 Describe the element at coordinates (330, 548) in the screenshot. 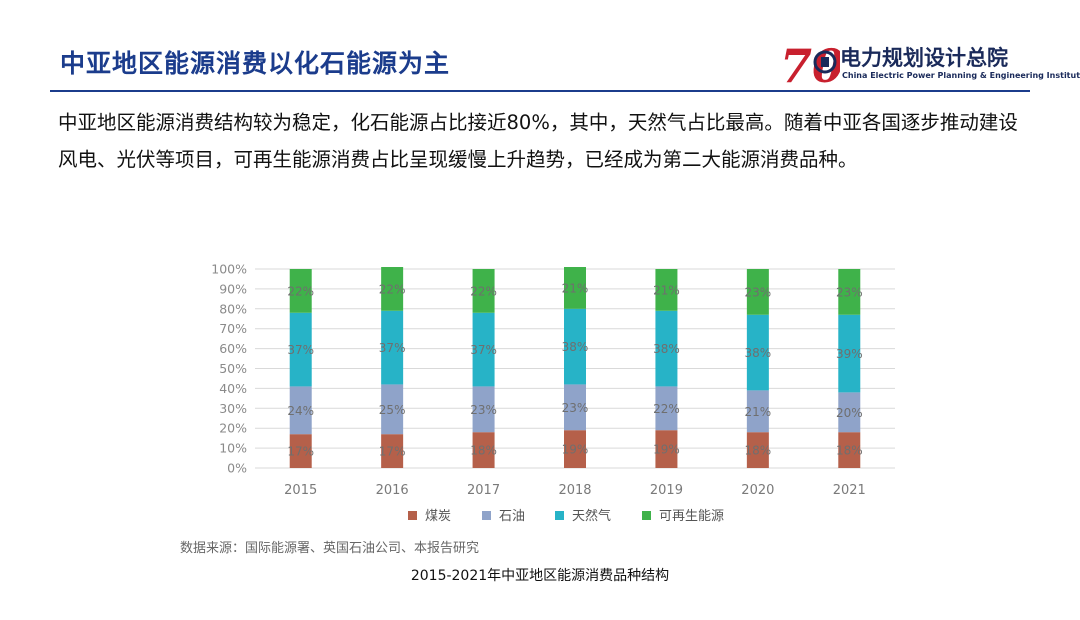

I see `data-source-note: 数据来源：国际能源署、英国石油公司、本报告研究` at that location.